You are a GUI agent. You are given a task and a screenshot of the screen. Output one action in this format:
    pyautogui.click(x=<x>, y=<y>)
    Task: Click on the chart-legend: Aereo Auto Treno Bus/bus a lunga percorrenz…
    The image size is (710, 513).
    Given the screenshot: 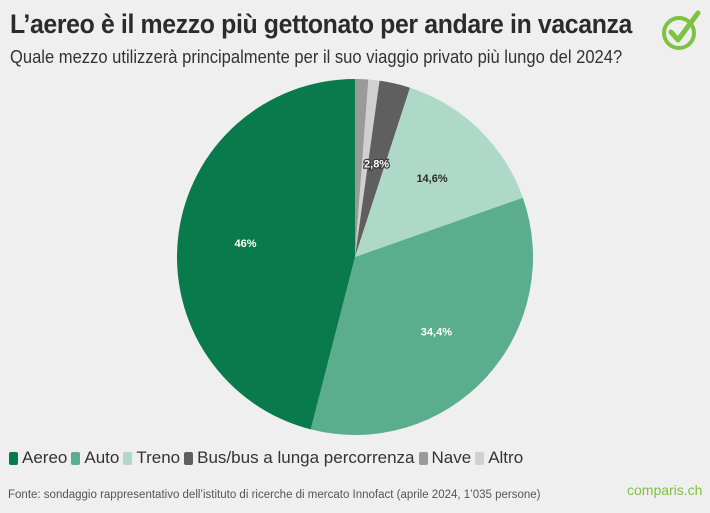 What is the action you would take?
    pyautogui.click(x=268, y=458)
    